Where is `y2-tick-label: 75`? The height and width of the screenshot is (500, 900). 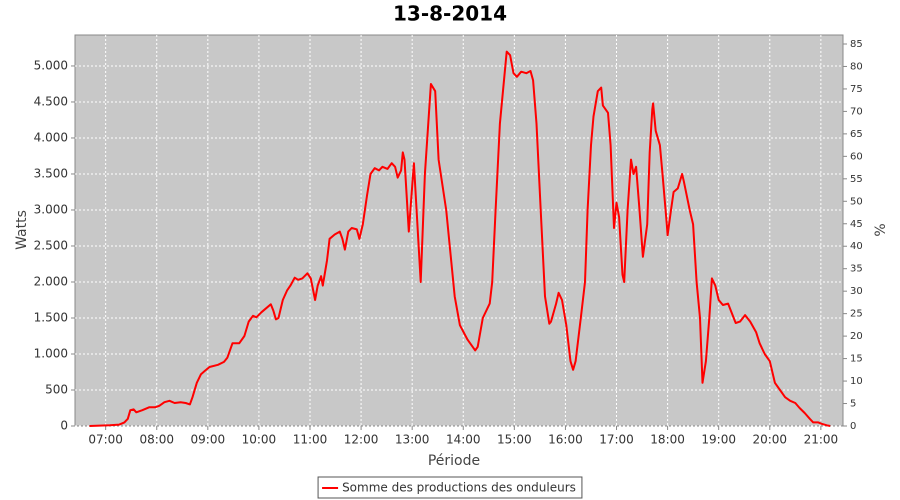 y2-tick-label: 75 is located at coordinates (856, 89).